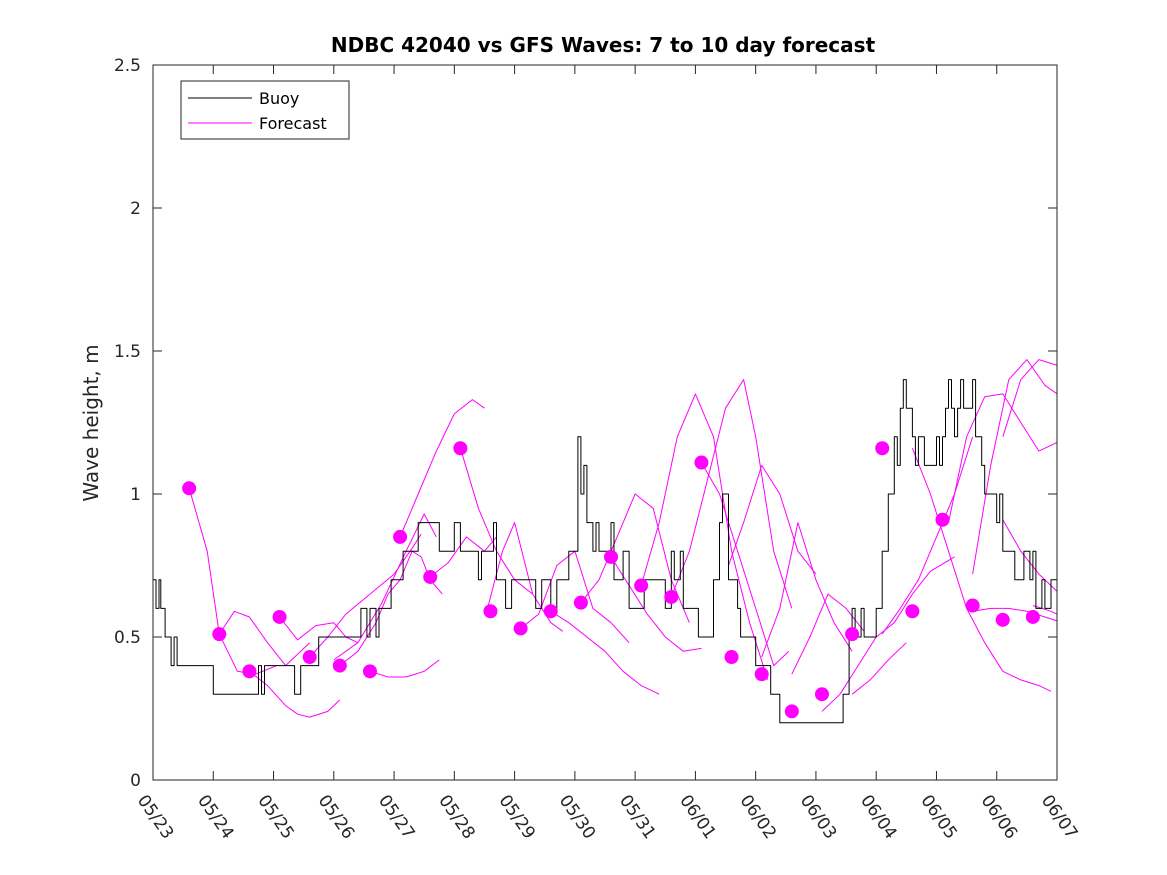 Image resolution: width=1167 pixels, height=875 pixels. I want to click on y-axis-label: Wave height, m, so click(91, 422).